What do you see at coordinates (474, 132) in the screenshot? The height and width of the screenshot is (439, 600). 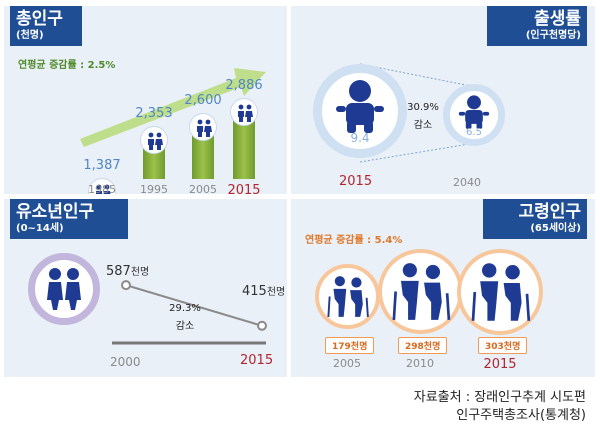 I see `birth-value-2040: 6.5` at bounding box center [474, 132].